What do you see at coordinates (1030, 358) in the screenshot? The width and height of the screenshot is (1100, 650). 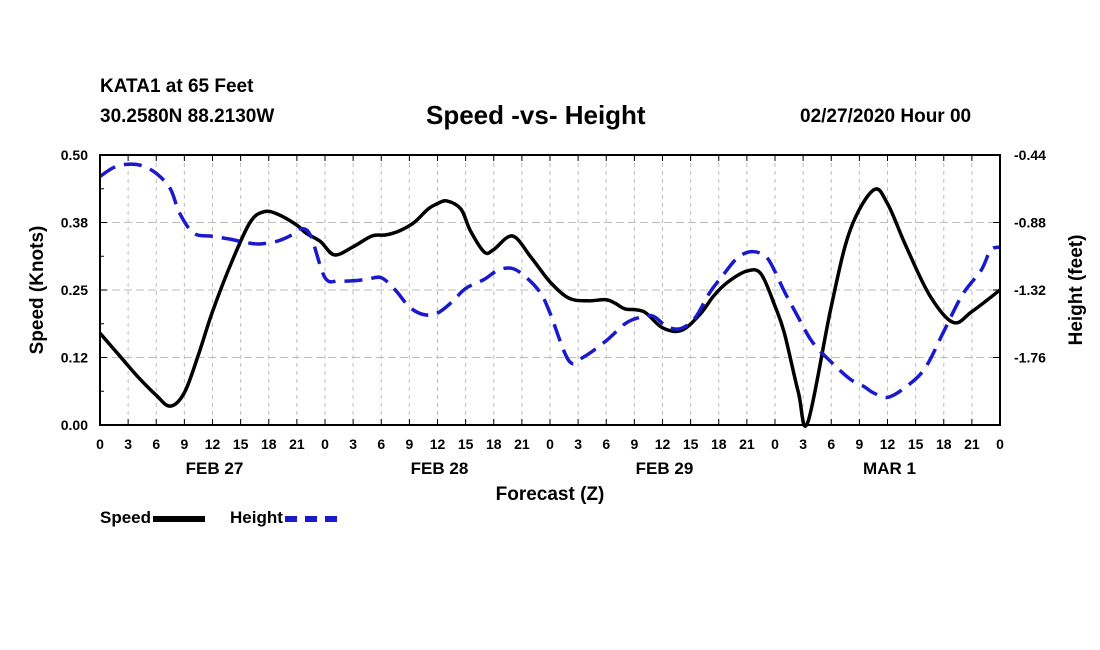 I see `y2-tick-label: -1.76` at bounding box center [1030, 358].